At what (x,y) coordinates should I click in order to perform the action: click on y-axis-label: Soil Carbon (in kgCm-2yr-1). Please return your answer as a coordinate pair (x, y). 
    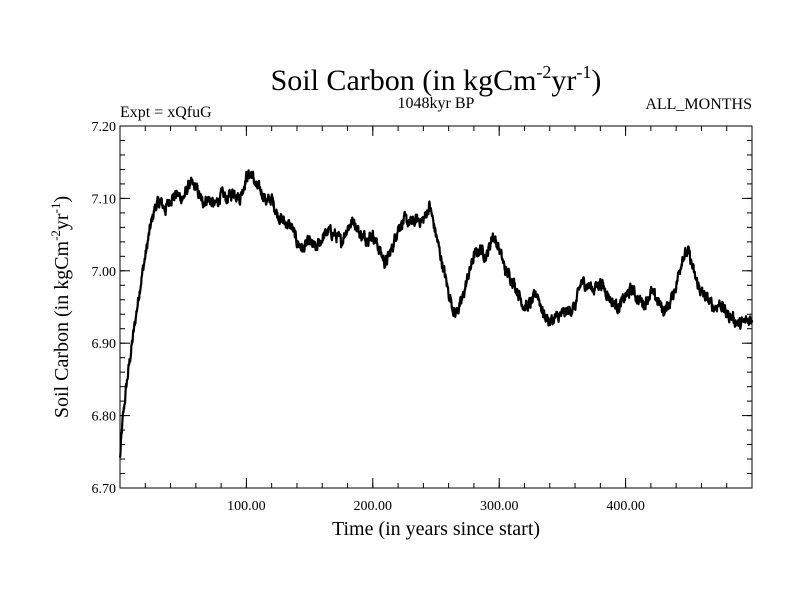
    Looking at the image, I should click on (60, 307).